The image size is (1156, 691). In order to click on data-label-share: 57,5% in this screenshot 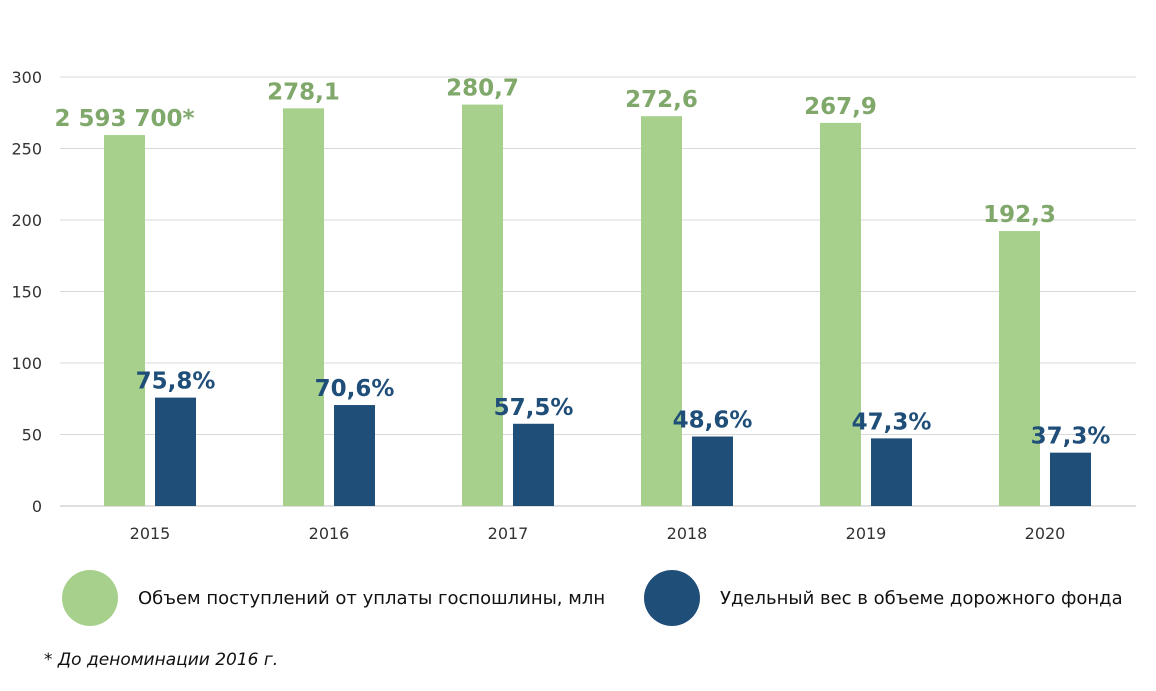, I will do `click(534, 408)`.